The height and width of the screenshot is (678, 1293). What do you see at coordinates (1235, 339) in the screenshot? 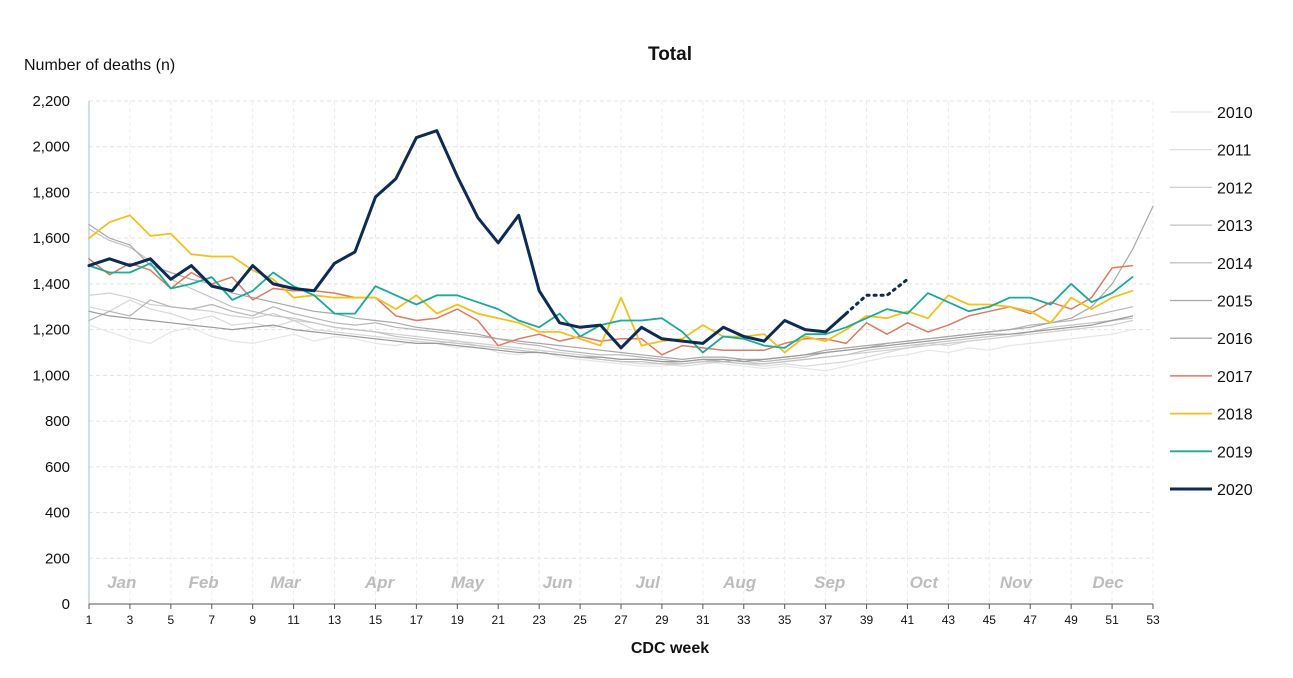
I see `legend-label-2016: 2016` at bounding box center [1235, 339].